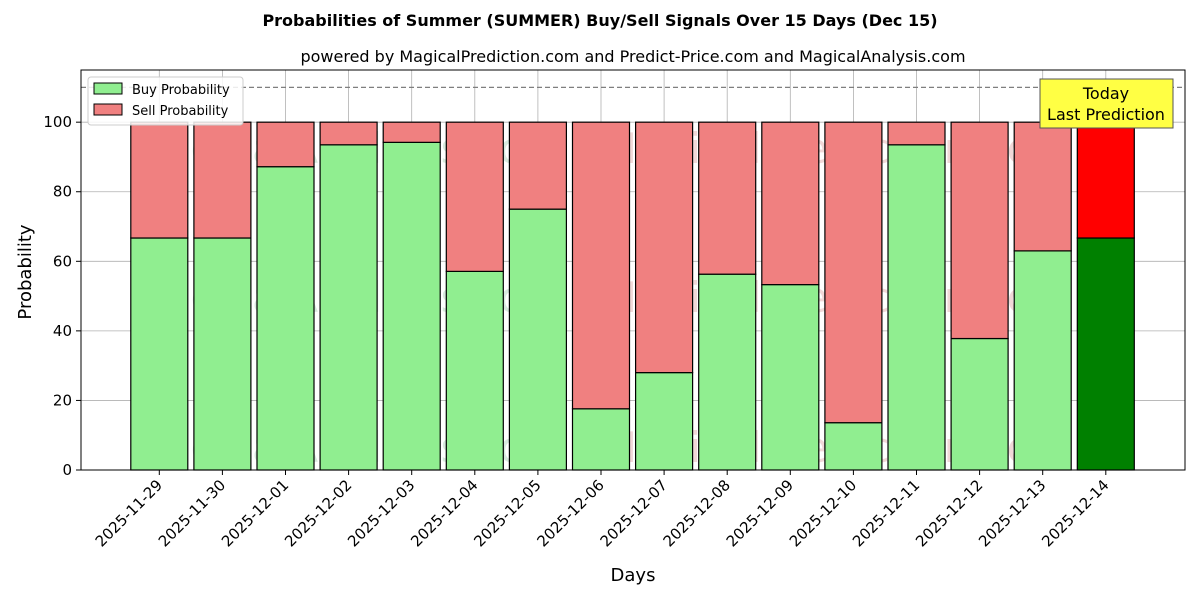 The height and width of the screenshot is (600, 1200). I want to click on legend: Buy Probability Sell Probability, so click(165, 101).